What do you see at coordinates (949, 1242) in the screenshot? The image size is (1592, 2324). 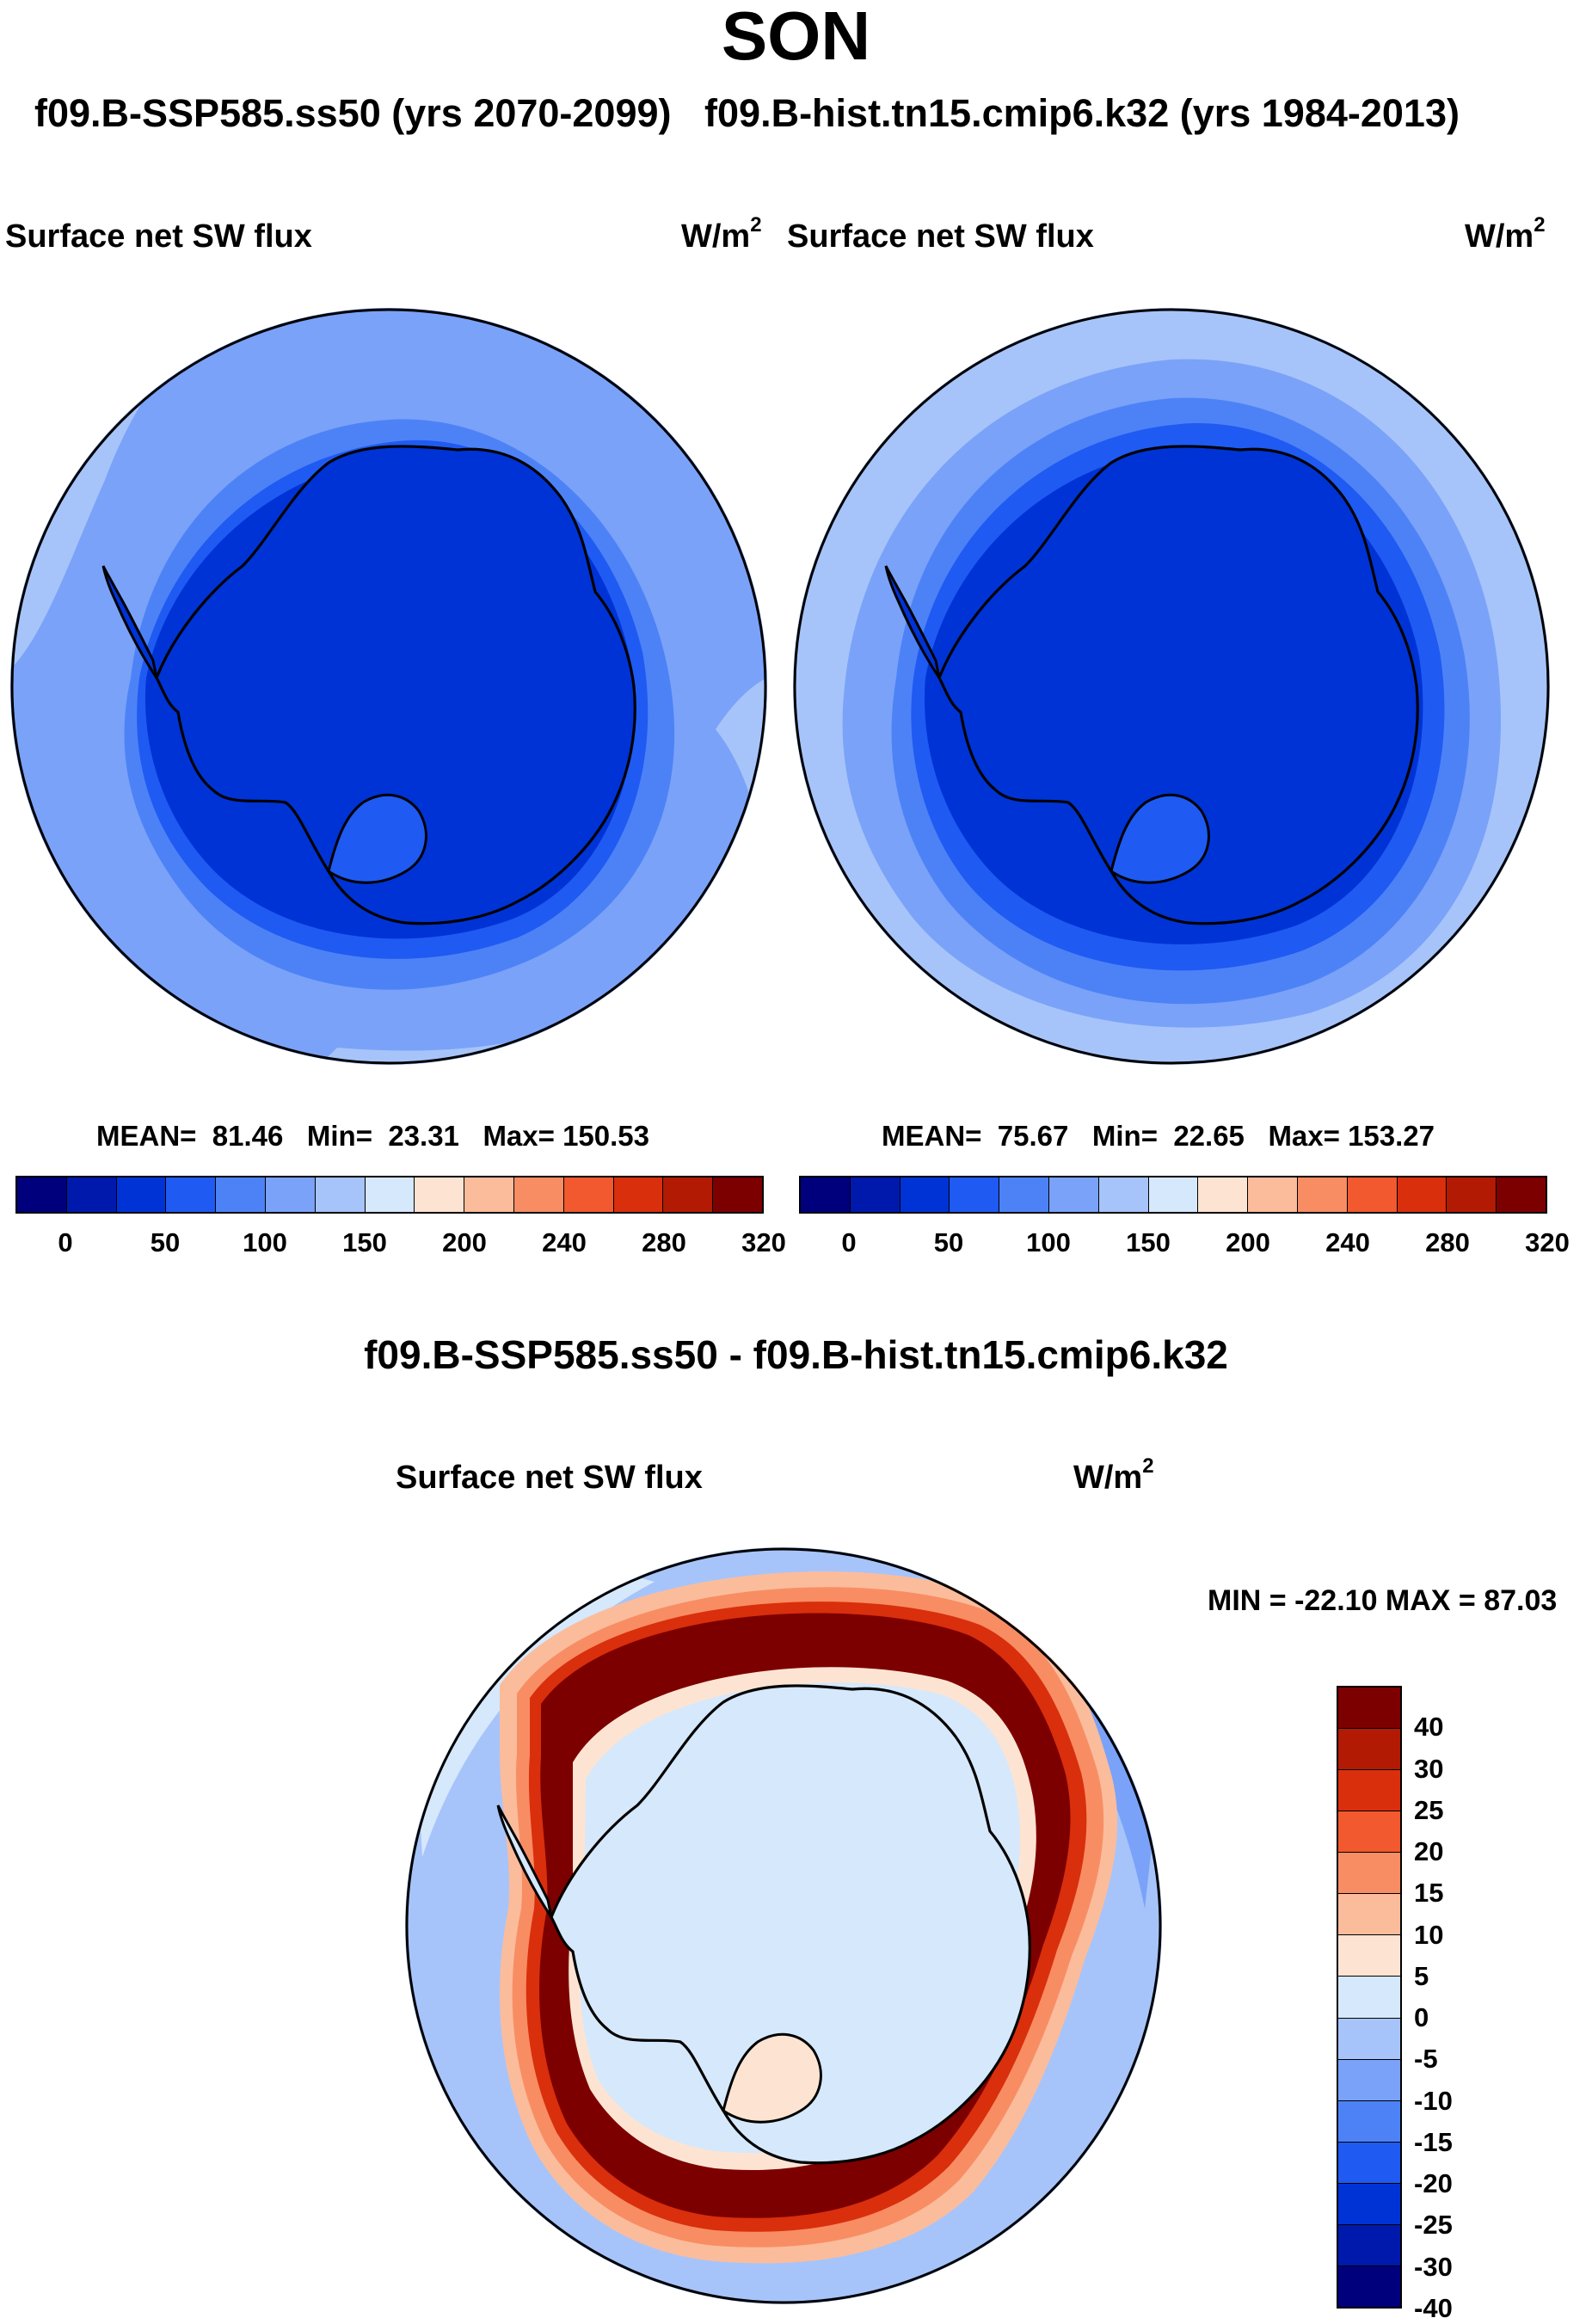 I see `panel2-colorbar-tick-label: 50` at bounding box center [949, 1242].